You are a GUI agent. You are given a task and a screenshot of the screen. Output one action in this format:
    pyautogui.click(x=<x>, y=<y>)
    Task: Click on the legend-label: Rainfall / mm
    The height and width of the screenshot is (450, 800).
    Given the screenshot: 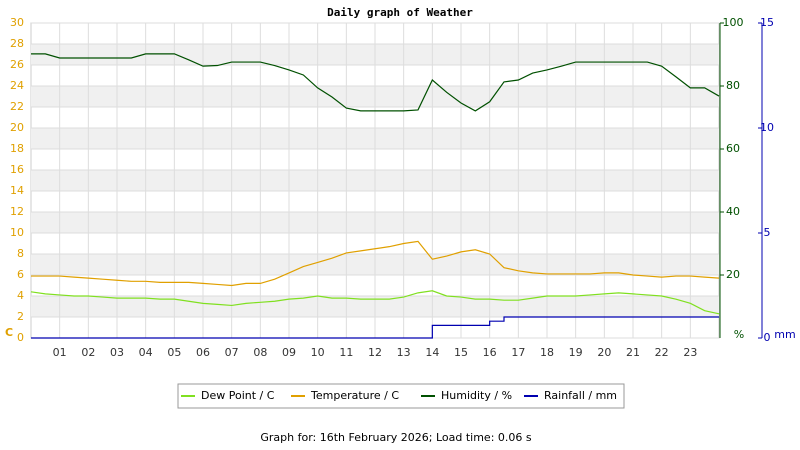 What is the action you would take?
    pyautogui.click(x=580, y=395)
    